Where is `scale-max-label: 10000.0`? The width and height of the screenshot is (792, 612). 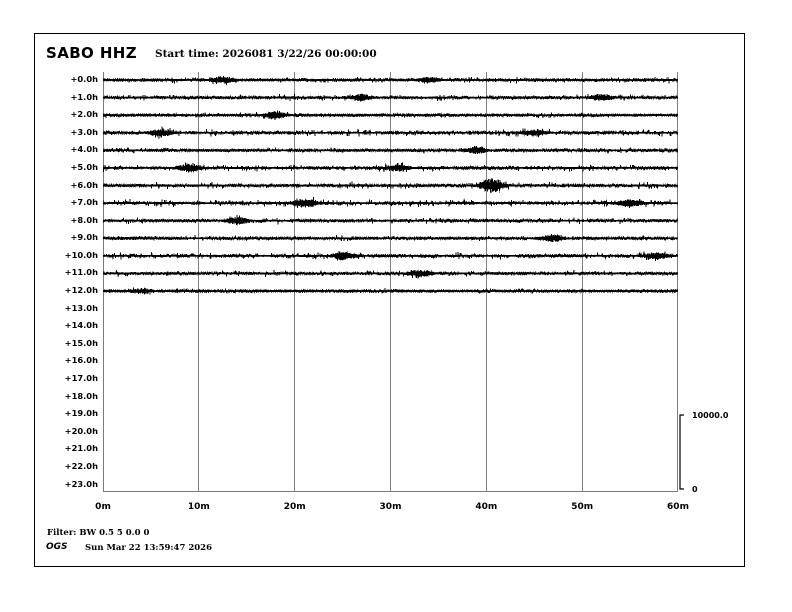 scale-max-label: 10000.0 is located at coordinates (710, 415).